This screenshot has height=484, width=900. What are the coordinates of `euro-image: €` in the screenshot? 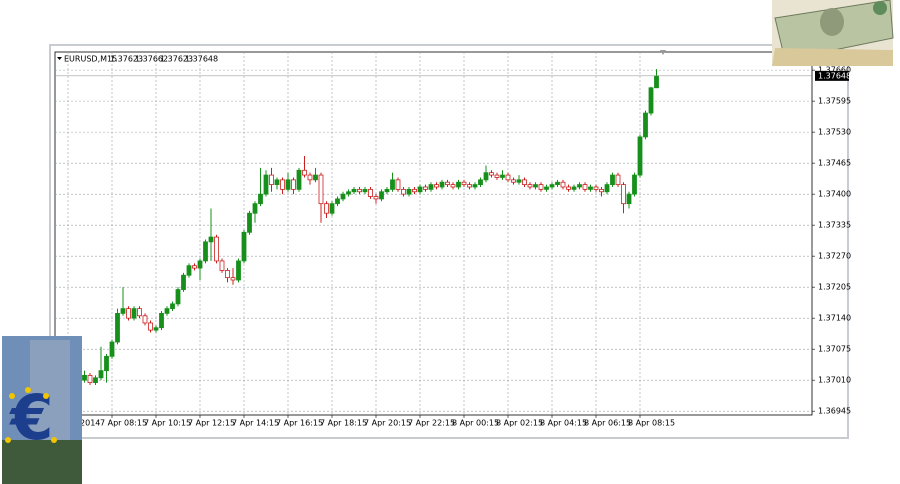 It's located at (42, 410).